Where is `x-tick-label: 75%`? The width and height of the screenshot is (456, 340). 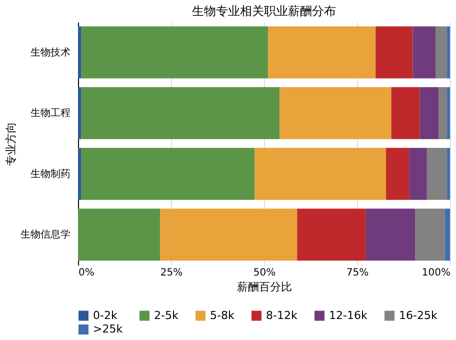
x-tick-label: 75% is located at coordinates (357, 273).